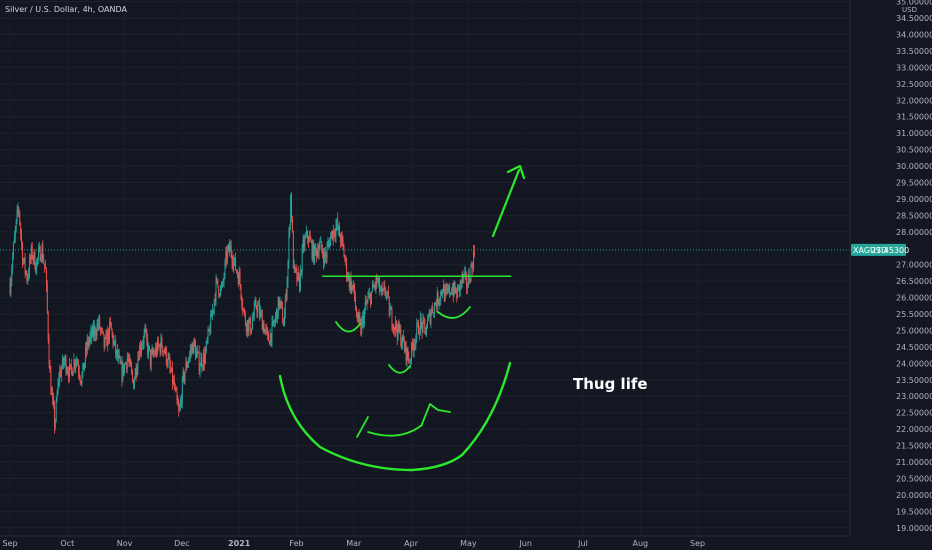 The width and height of the screenshot is (932, 550). I want to click on last-price-tag: XAGUSD 27.45300, so click(880, 249).